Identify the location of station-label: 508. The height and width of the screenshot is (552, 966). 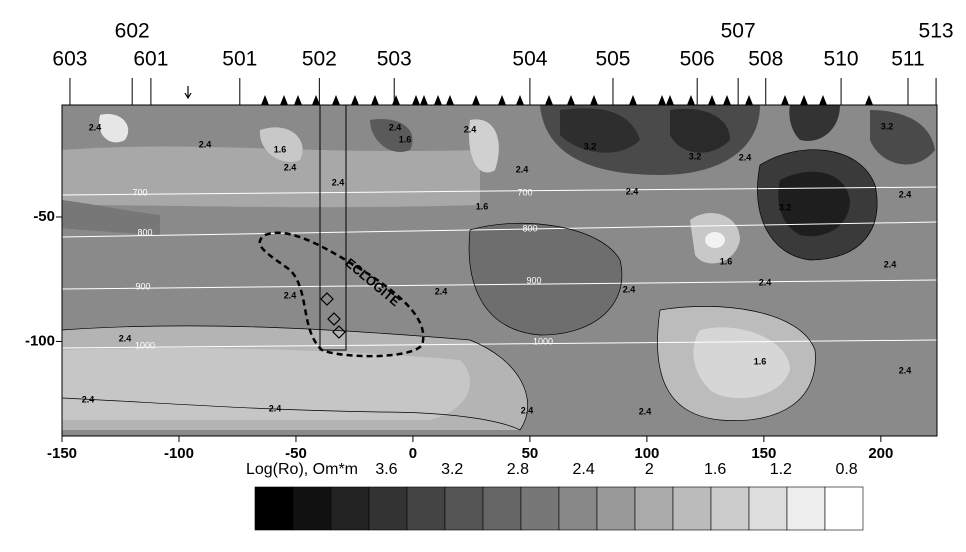
(765, 59).